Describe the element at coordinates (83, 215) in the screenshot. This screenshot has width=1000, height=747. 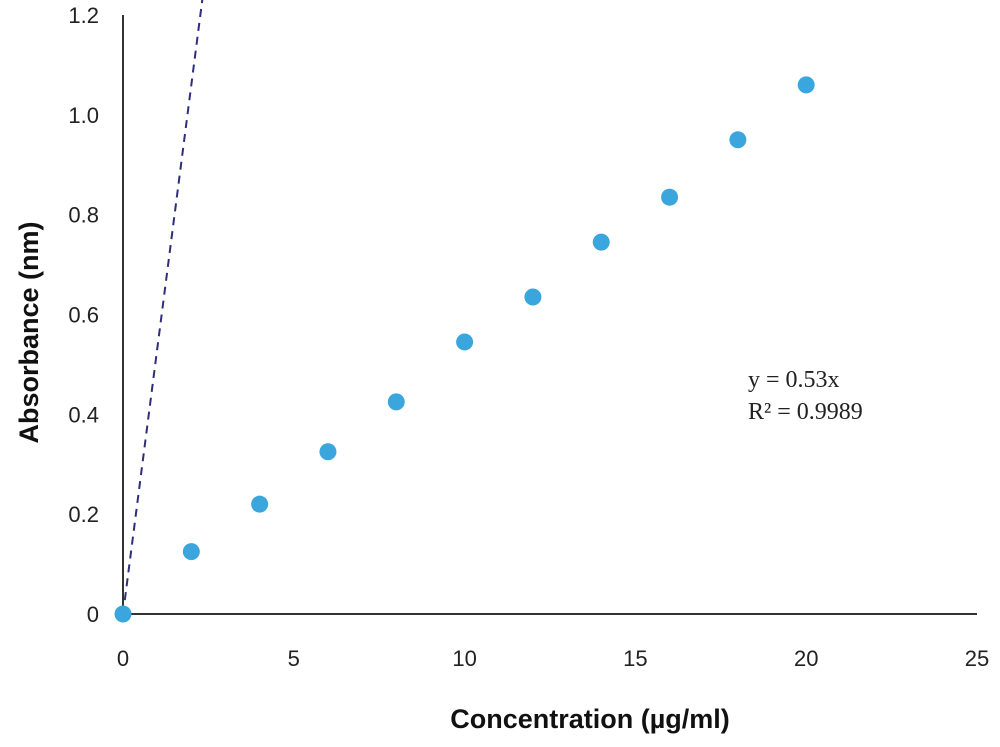
I see `y-tick-label: 0.8` at that location.